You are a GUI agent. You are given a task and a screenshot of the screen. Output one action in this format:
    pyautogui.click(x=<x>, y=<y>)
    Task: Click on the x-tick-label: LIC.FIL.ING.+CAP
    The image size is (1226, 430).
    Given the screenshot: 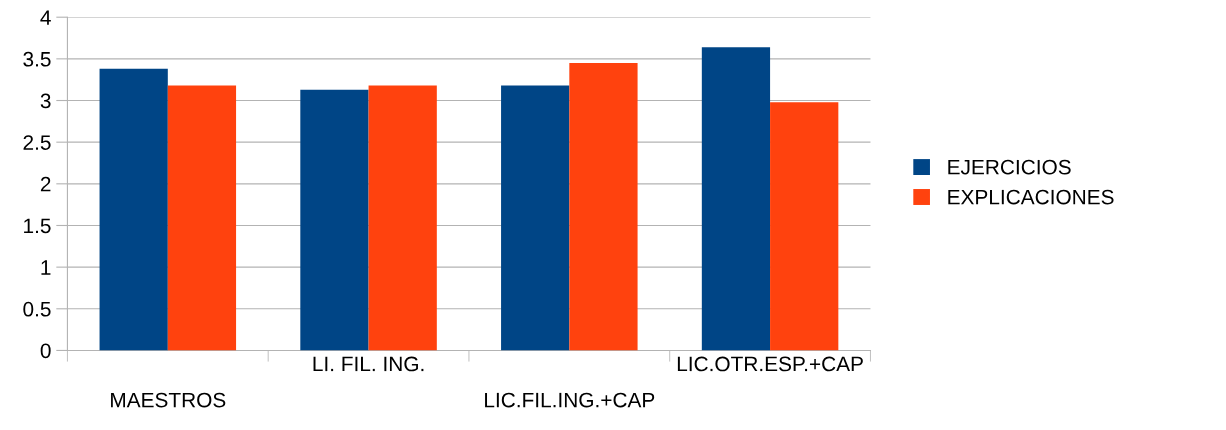 What is the action you would take?
    pyautogui.click(x=570, y=400)
    